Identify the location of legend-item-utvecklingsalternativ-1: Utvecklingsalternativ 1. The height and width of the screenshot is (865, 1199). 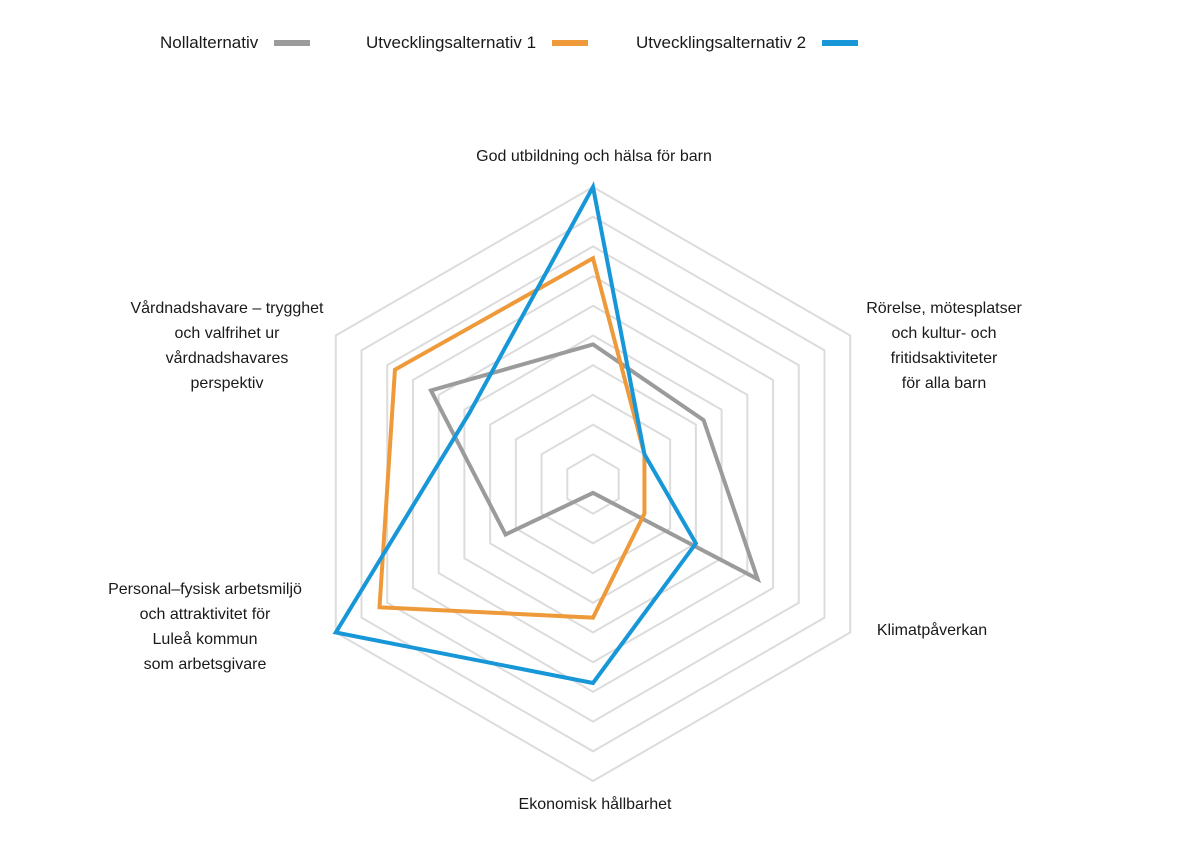
(477, 43).